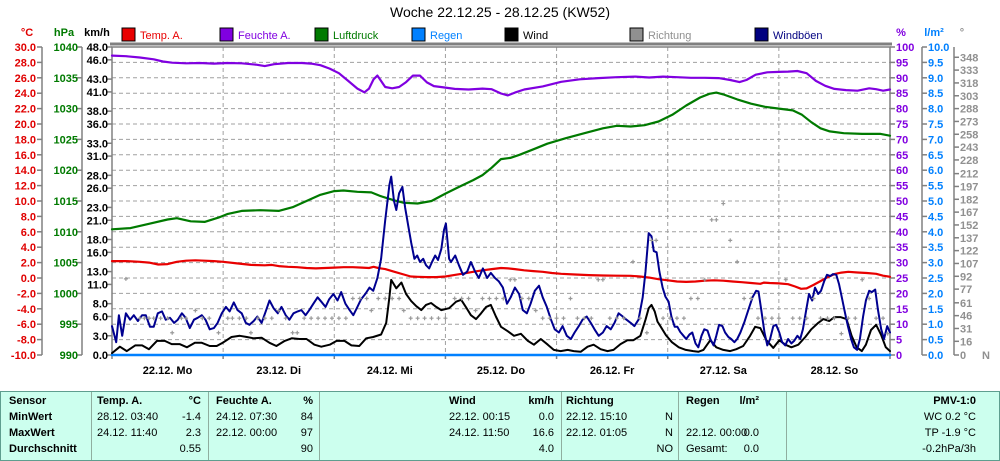 The height and width of the screenshot is (461, 1000). What do you see at coordinates (902, 325) in the screenshot?
I see `axis-tick-label-humidity: 10` at bounding box center [902, 325].